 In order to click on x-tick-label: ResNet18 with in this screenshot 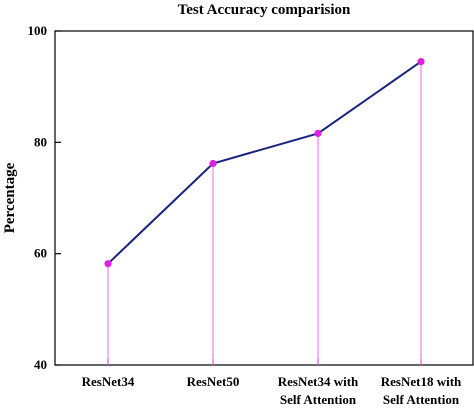, I will do `click(421, 381)`.